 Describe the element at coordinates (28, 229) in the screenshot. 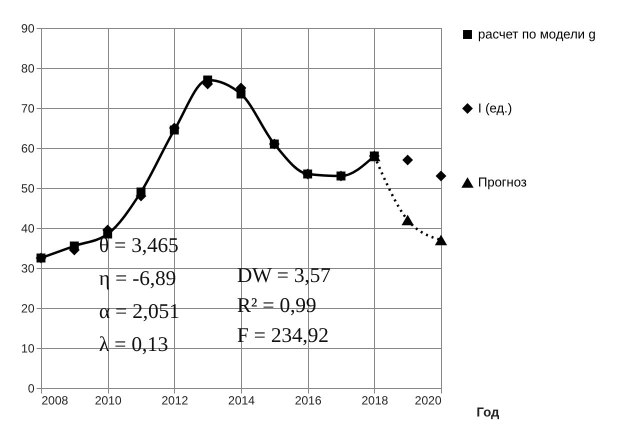

I see `y-tick-label: 40` at that location.